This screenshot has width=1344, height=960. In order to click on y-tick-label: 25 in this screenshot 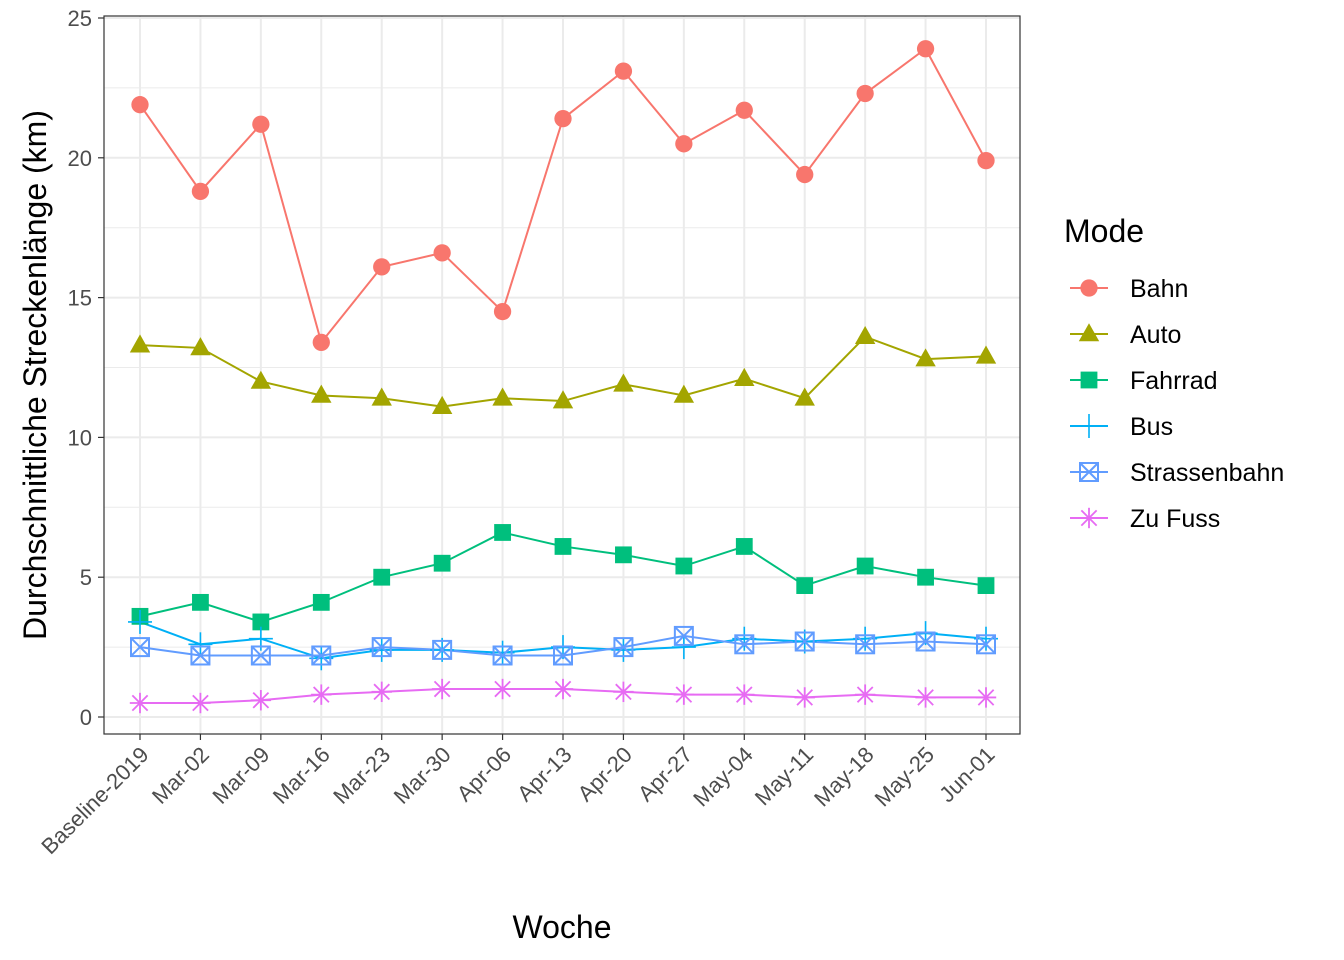, I will do `click(80, 18)`.